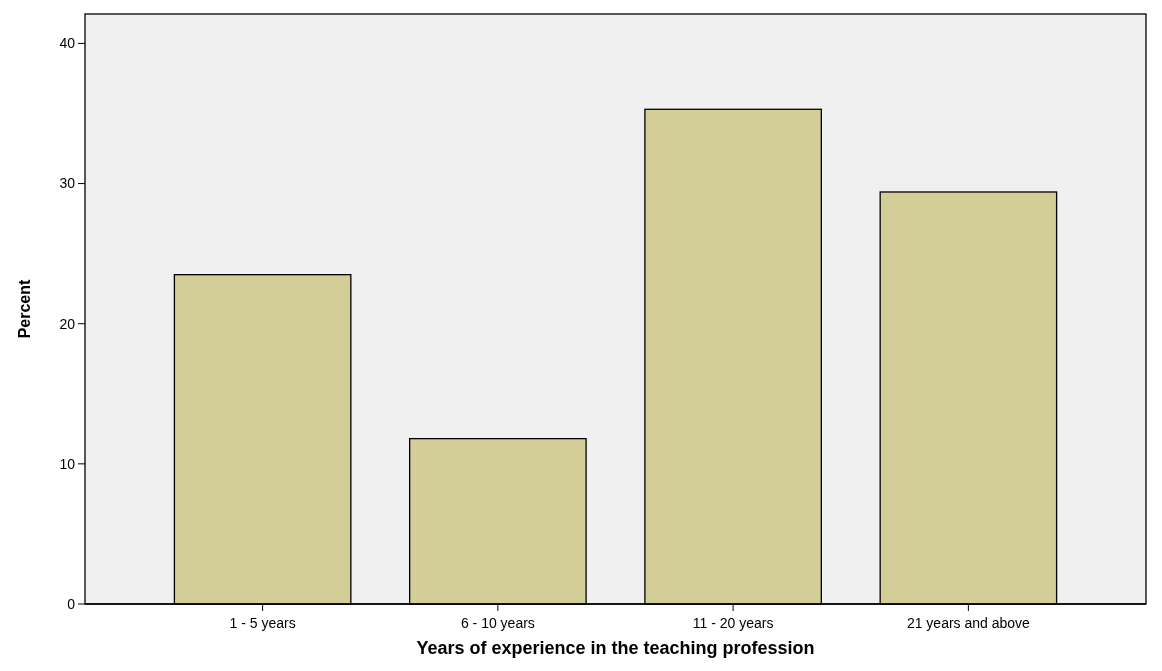 The image size is (1162, 671). What do you see at coordinates (615, 648) in the screenshot?
I see `x-axis-title: Years of experience in the teaching profession` at bounding box center [615, 648].